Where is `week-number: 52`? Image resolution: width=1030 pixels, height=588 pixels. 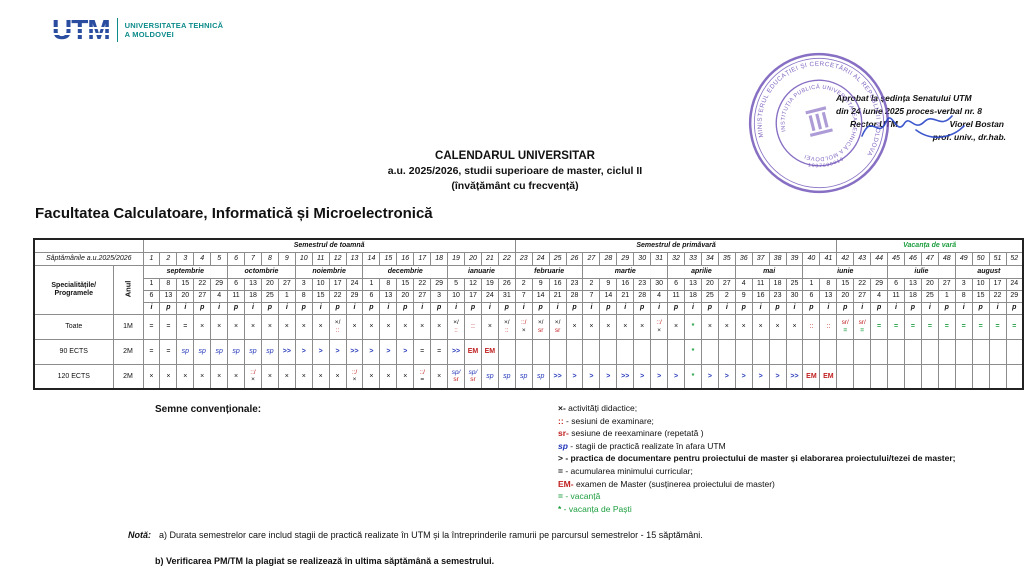
week-number: 52 is located at coordinates (1014, 258).